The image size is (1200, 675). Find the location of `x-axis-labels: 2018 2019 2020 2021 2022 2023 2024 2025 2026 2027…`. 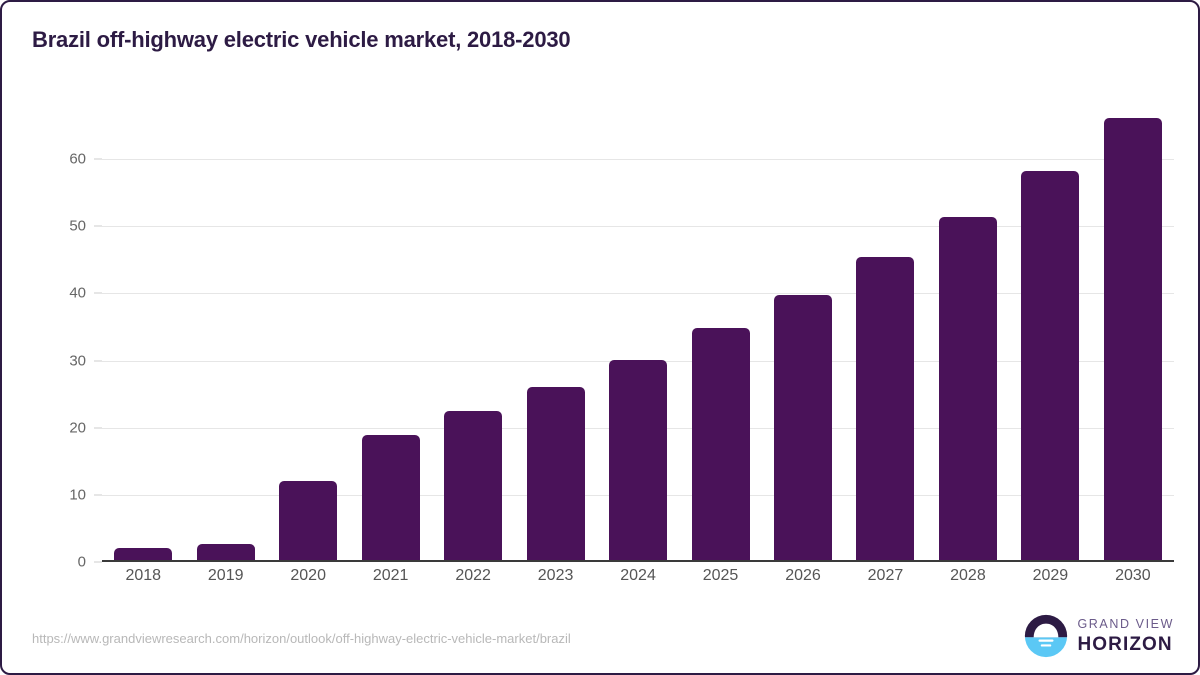

x-axis-labels: 2018 2019 2020 2021 2022 2023 2024 2025 2026 2027… is located at coordinates (638, 576).